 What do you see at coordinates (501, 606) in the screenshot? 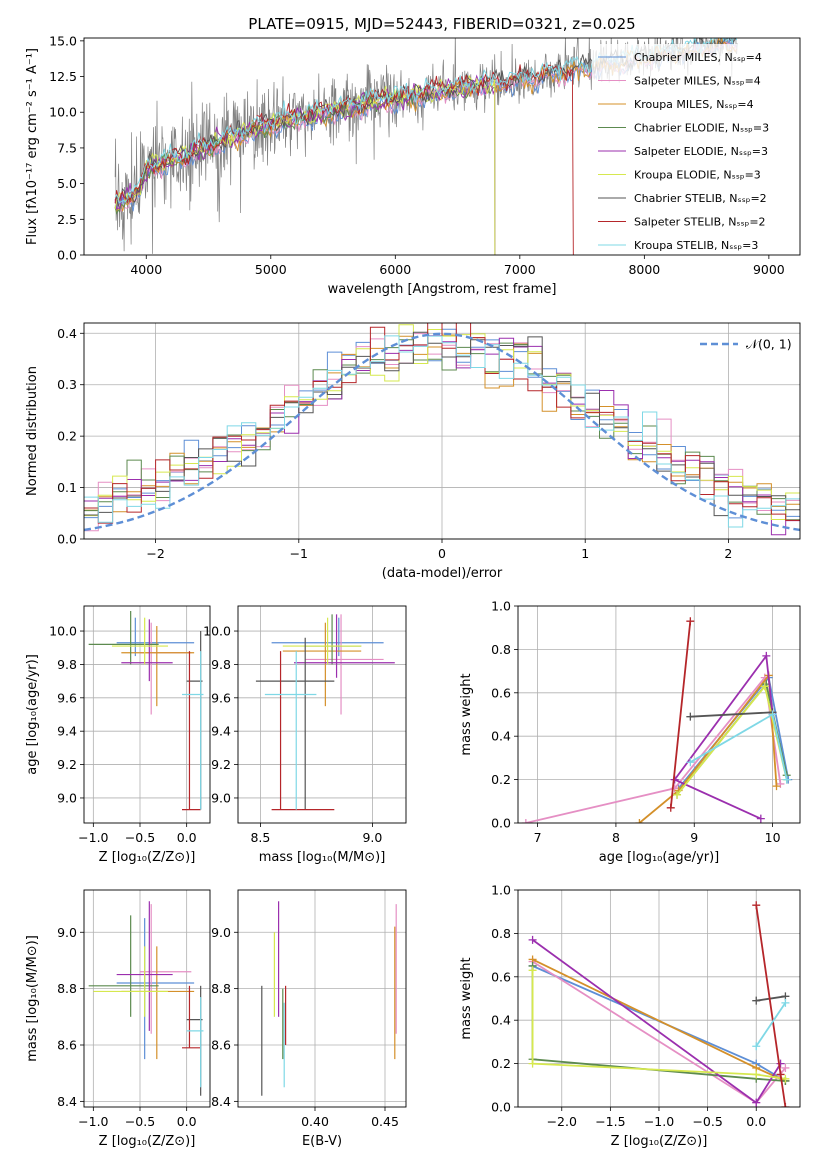
I see `y-tick-label: 1.0` at bounding box center [501, 606].